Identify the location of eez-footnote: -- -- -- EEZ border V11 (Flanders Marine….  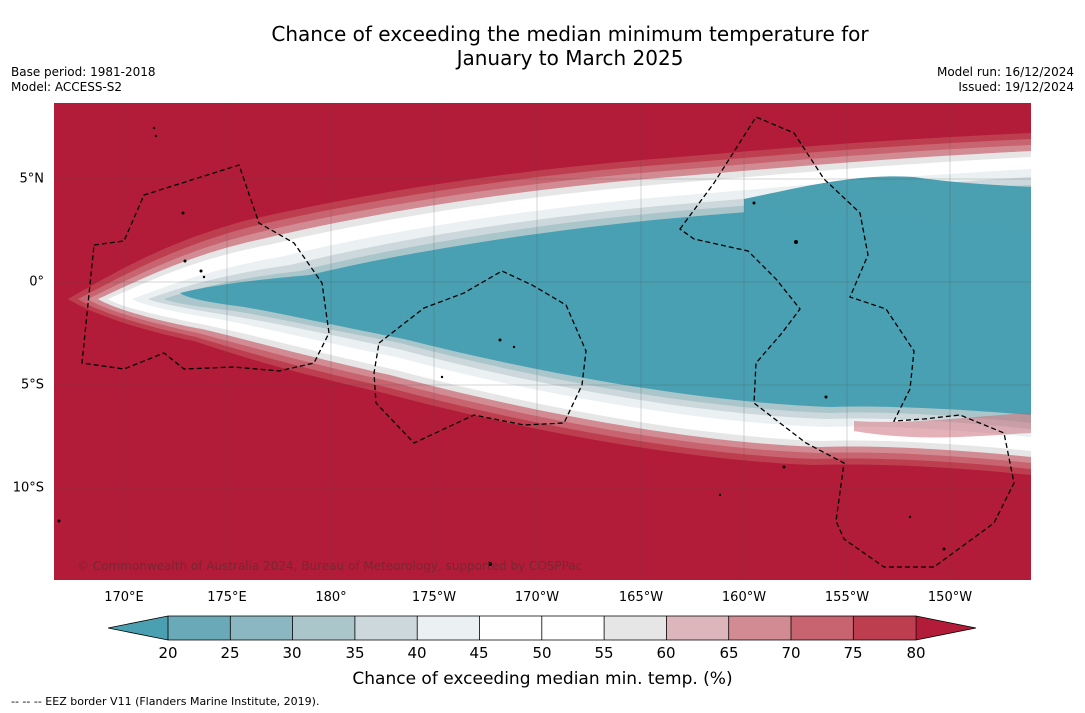
(165, 701).